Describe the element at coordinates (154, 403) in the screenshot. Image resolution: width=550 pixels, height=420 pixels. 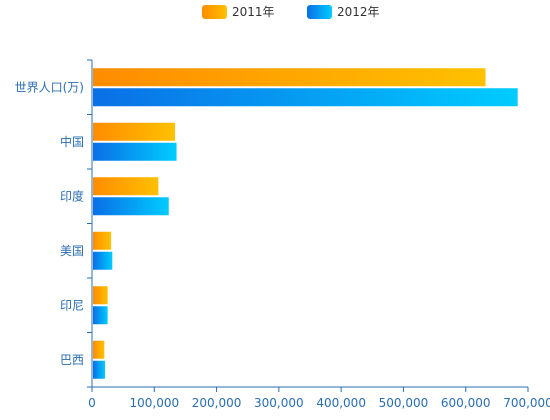
I see `x-tick-label: 100,000` at that location.